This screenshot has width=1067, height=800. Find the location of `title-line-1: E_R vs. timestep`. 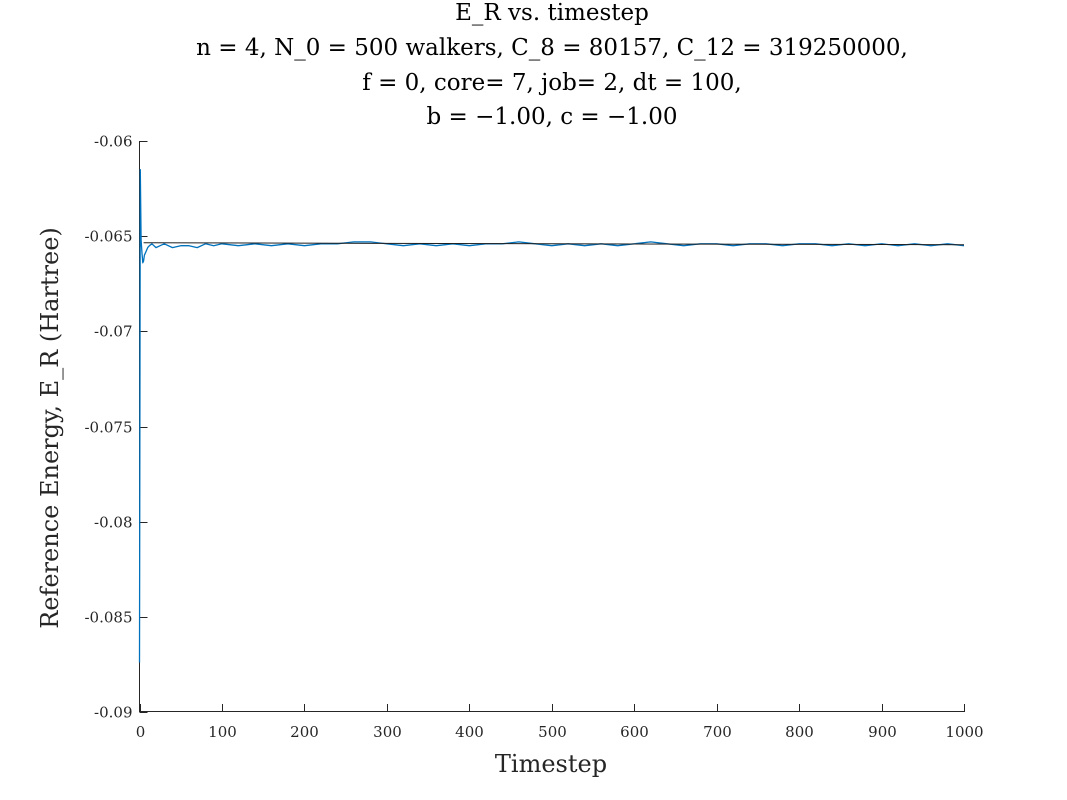

title-line-1: E_R vs. timestep is located at coordinates (552, 13).